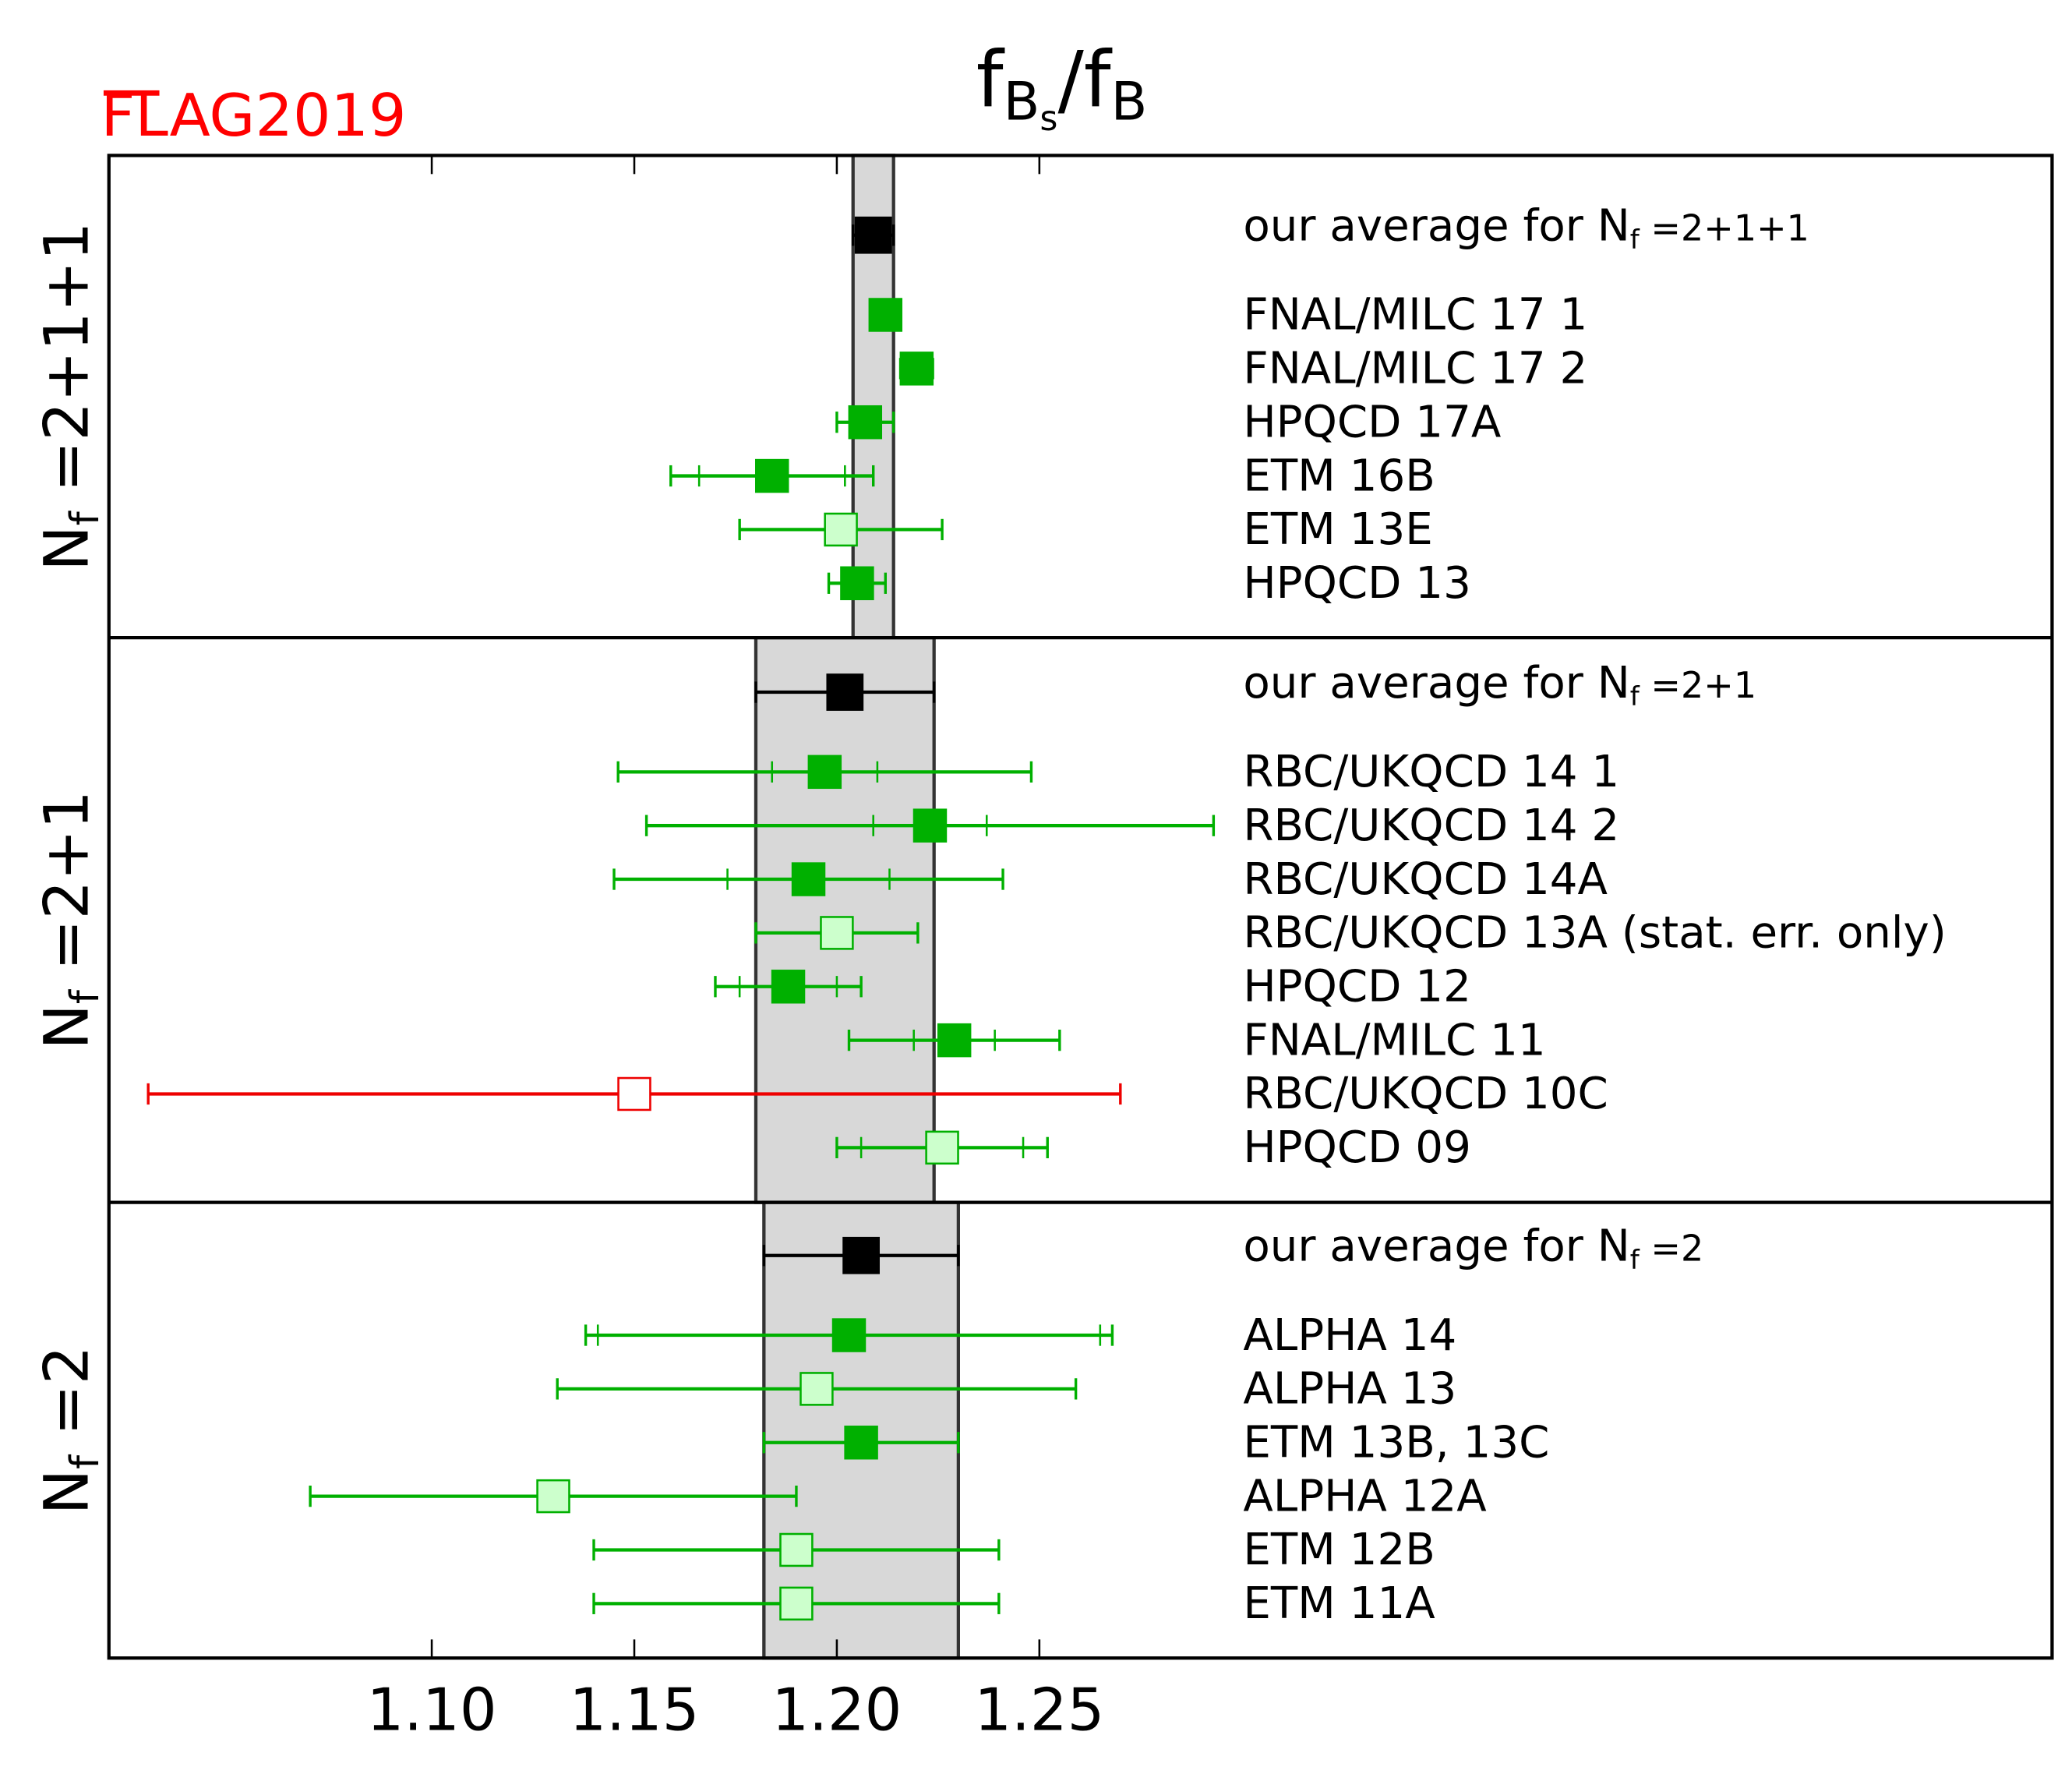 The image size is (2072, 1767). I want to click on panel-label: Nf =2+1, so click(69, 920).